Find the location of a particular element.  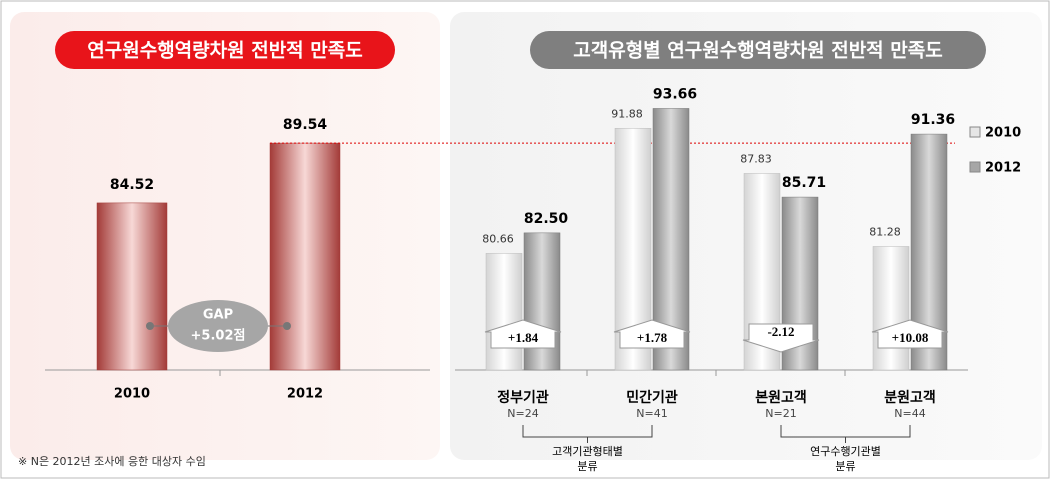

value-label: 81.28 is located at coordinates (885, 231).